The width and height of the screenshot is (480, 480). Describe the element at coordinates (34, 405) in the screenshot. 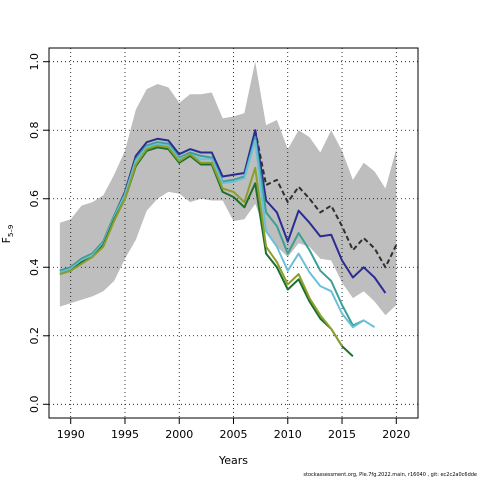

I see `y-tick-label: 0.0` at that location.